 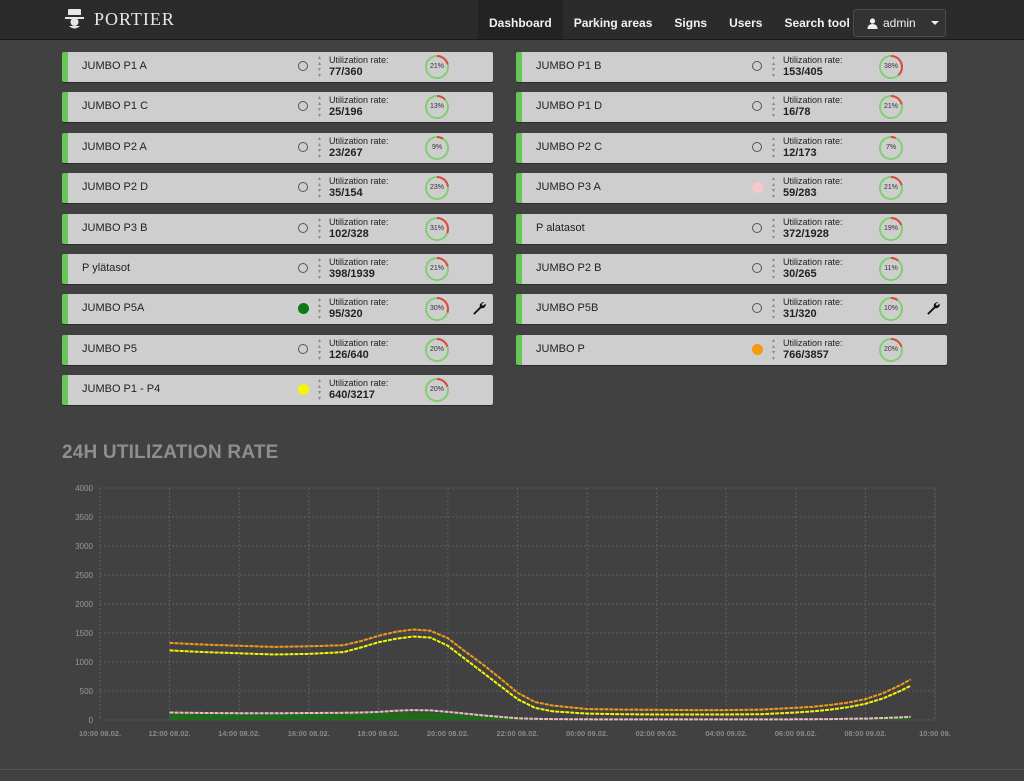 I want to click on nav-dashboard: Dashboard, so click(x=520, y=19).